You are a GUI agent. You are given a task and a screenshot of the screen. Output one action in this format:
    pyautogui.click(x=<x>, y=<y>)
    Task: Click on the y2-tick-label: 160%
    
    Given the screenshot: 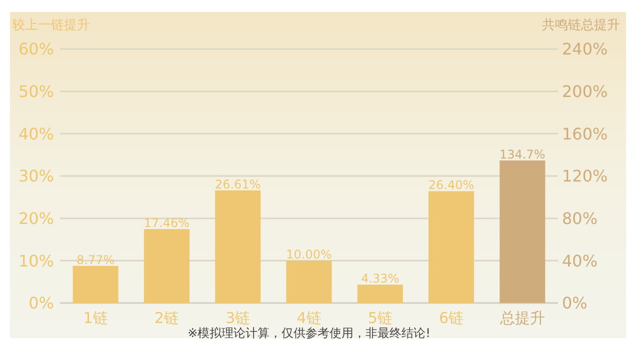 What is the action you would take?
    pyautogui.click(x=585, y=134)
    